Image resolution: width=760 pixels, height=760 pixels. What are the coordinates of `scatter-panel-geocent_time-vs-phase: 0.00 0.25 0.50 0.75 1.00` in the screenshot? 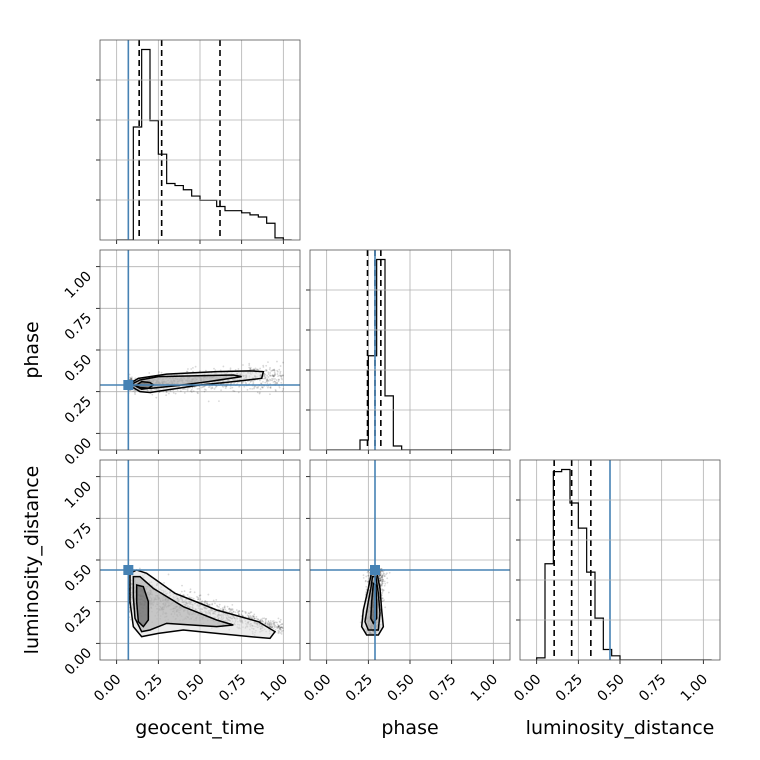 It's located at (181, 358).